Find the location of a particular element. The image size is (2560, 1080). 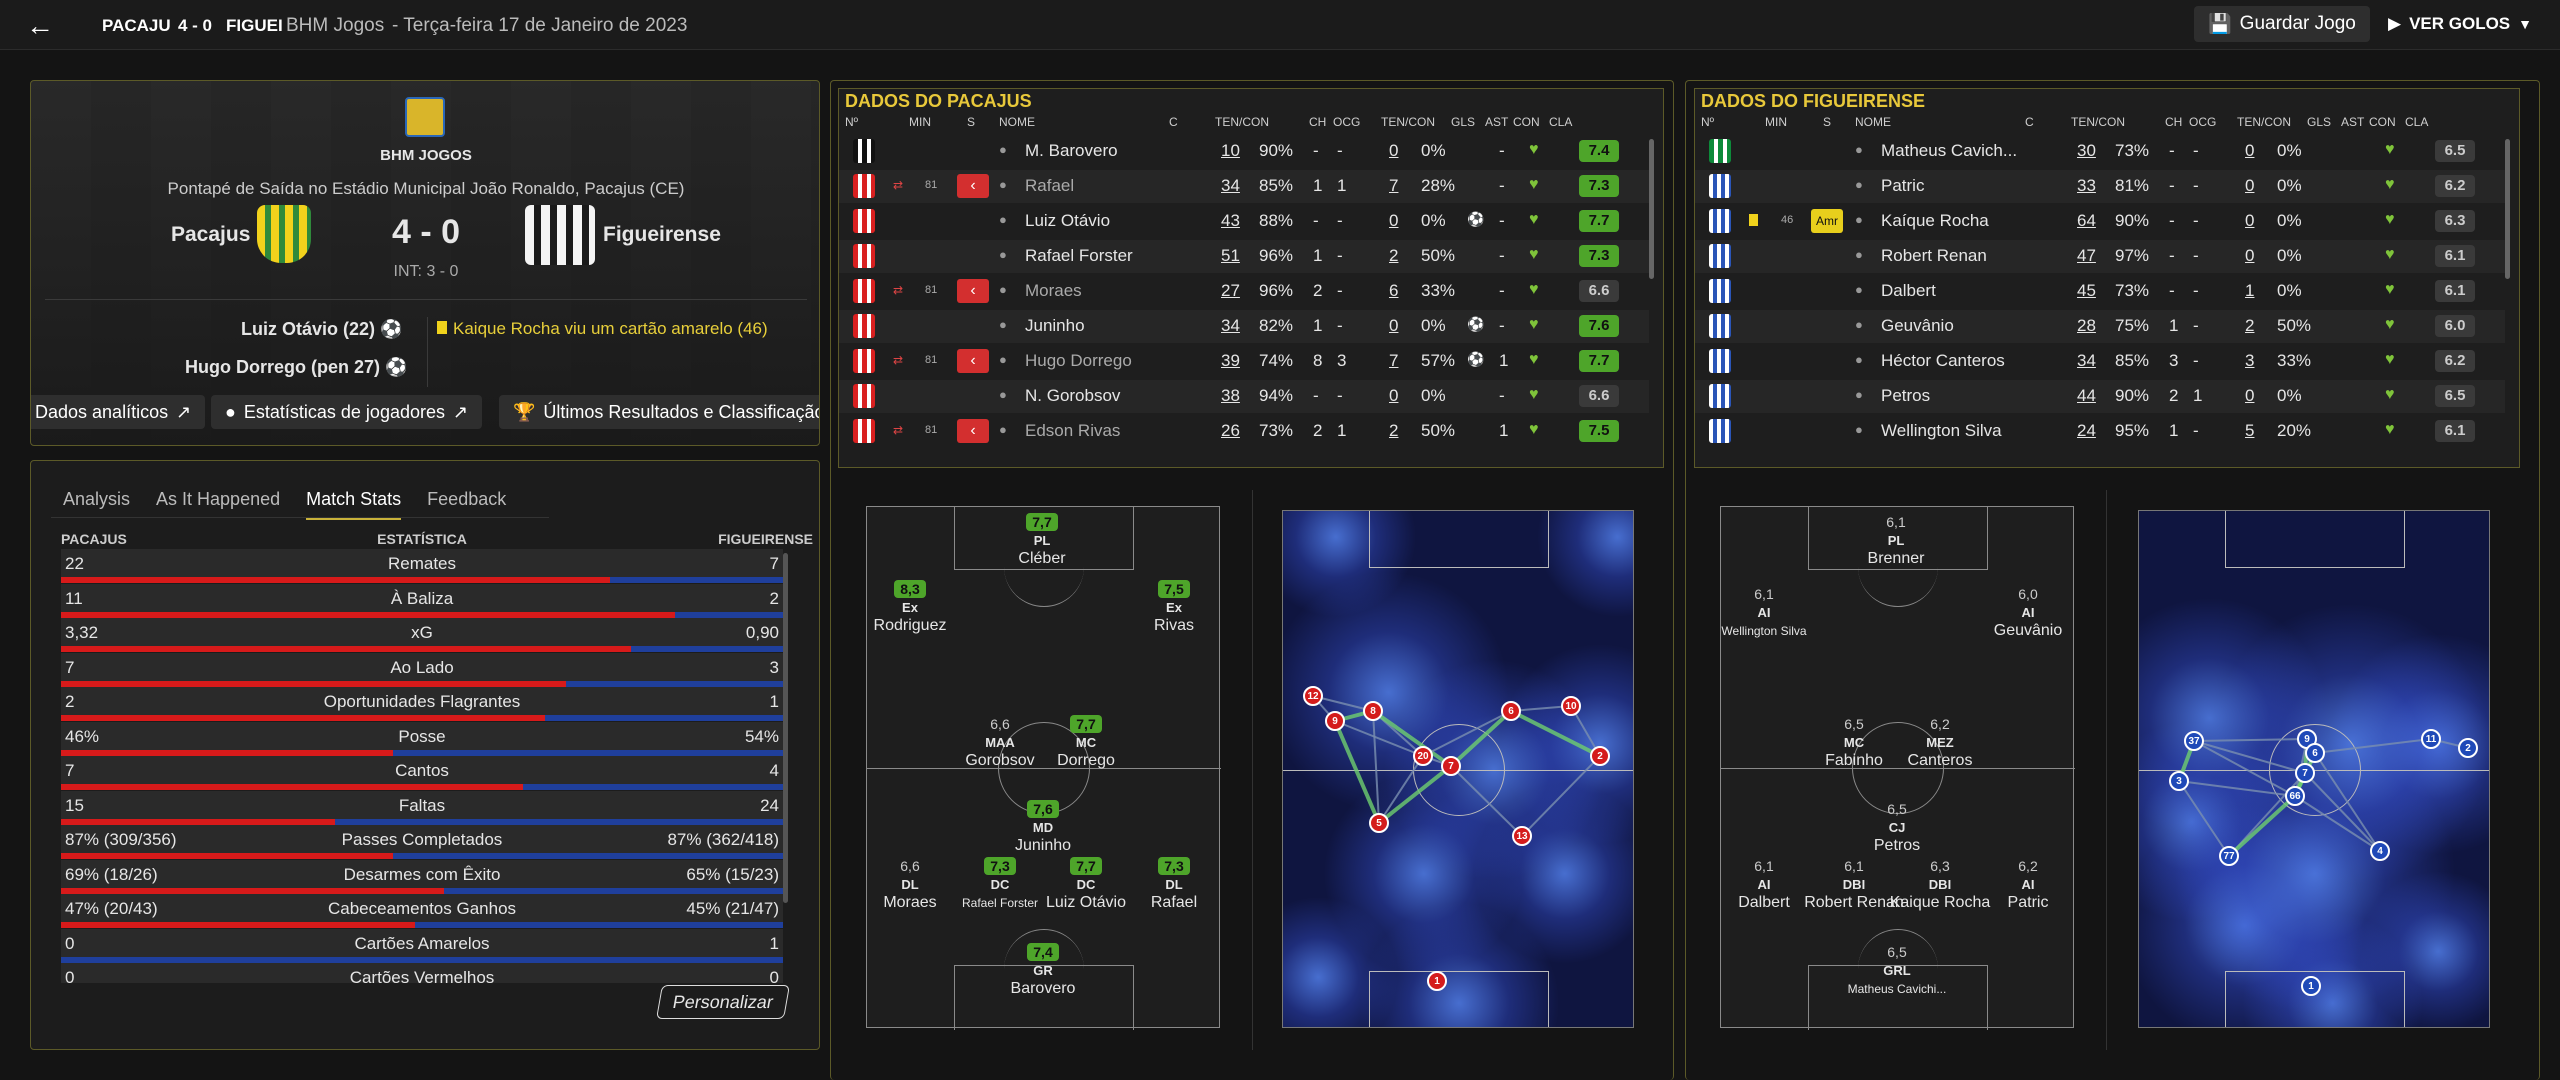

tab-analysis: Analysis is located at coordinates (97, 499).